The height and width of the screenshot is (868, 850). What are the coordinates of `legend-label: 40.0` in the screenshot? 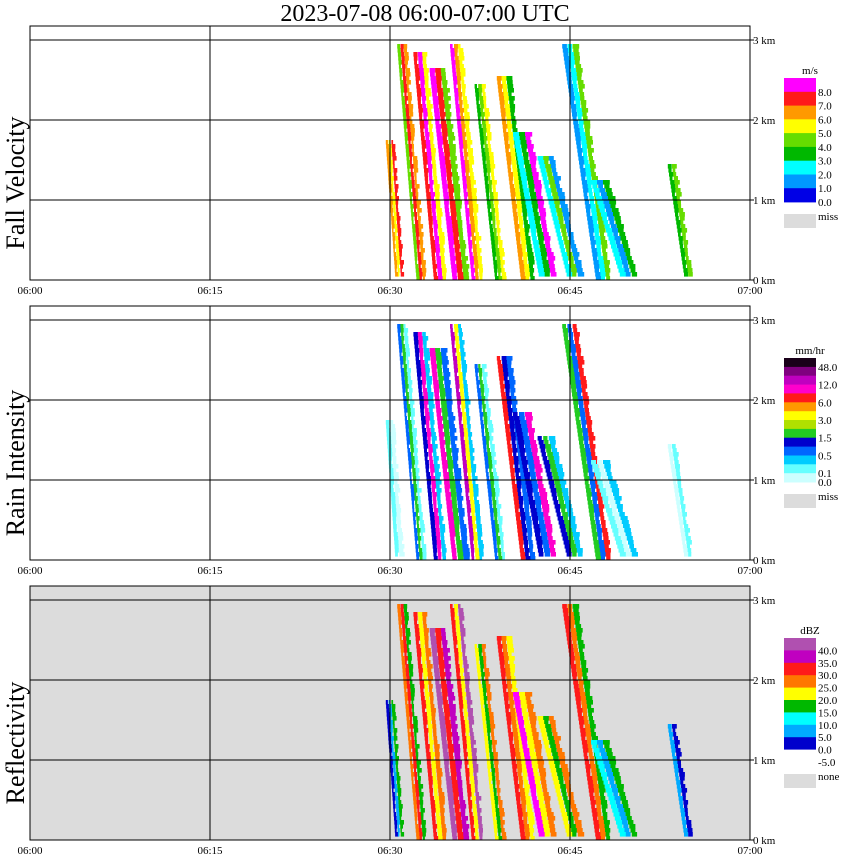 It's located at (828, 651).